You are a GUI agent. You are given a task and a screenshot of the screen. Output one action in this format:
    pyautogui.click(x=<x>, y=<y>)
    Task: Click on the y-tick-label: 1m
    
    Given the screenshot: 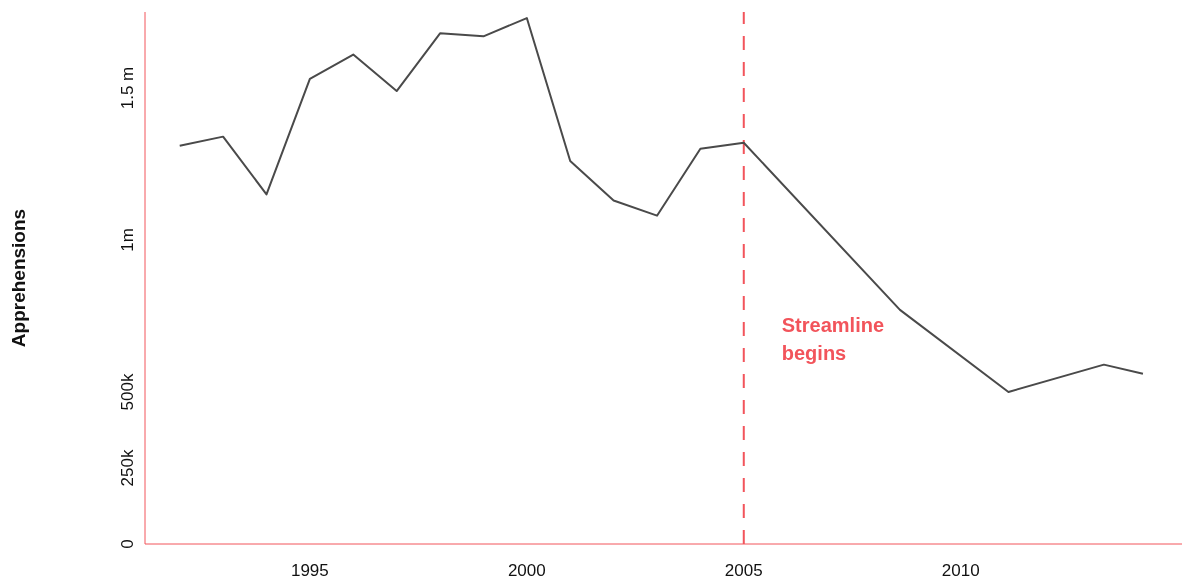 What is the action you would take?
    pyautogui.click(x=127, y=240)
    